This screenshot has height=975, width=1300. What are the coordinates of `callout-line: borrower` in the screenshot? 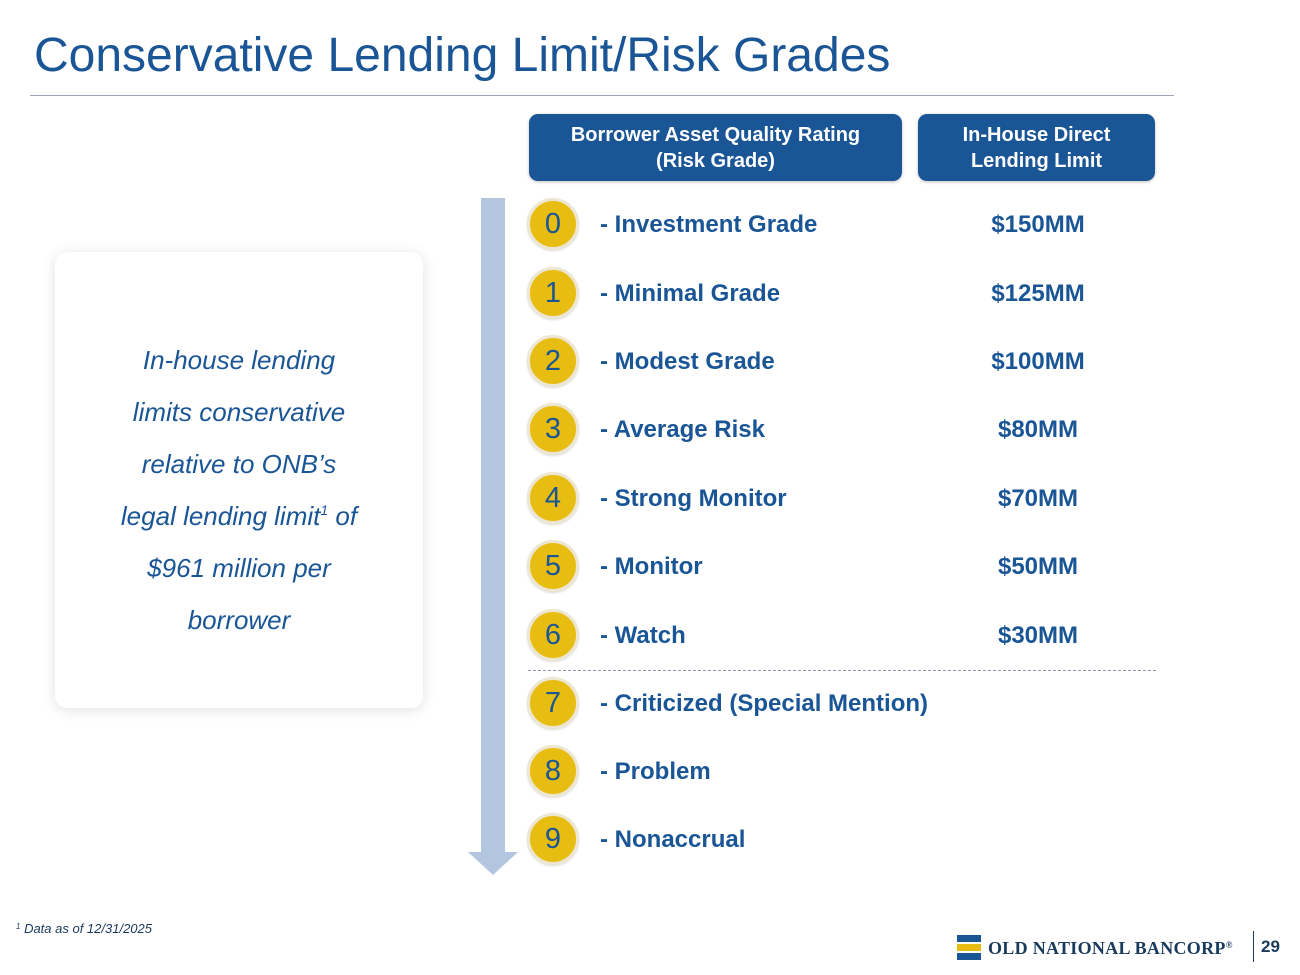 It's located at (239, 620).